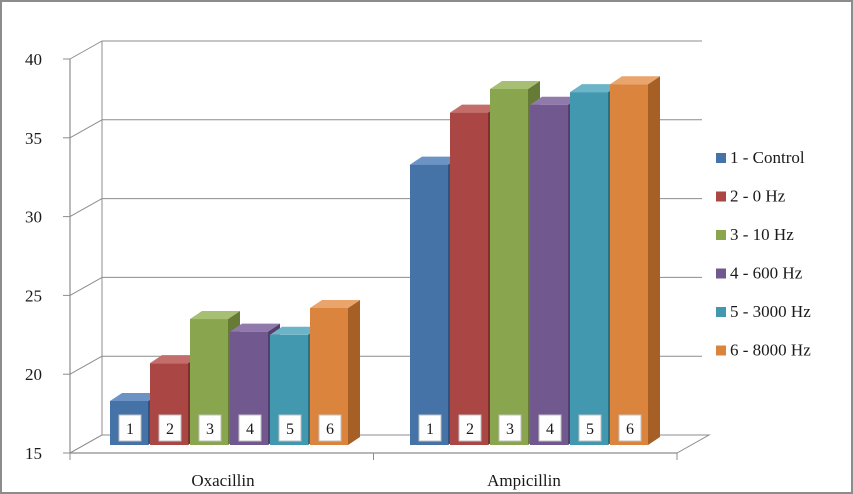 This screenshot has height=494, width=853. I want to click on y-tick-label: 40, so click(33, 59).